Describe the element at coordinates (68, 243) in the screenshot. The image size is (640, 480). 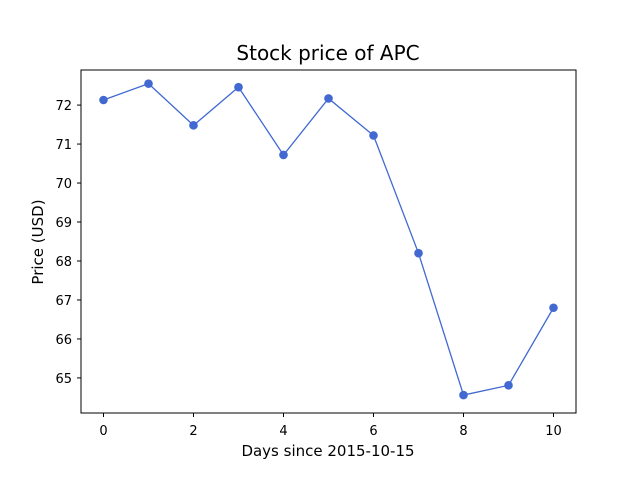
I see `y-axis-ticks: 65 66 67 68 69 70 71 72` at that location.